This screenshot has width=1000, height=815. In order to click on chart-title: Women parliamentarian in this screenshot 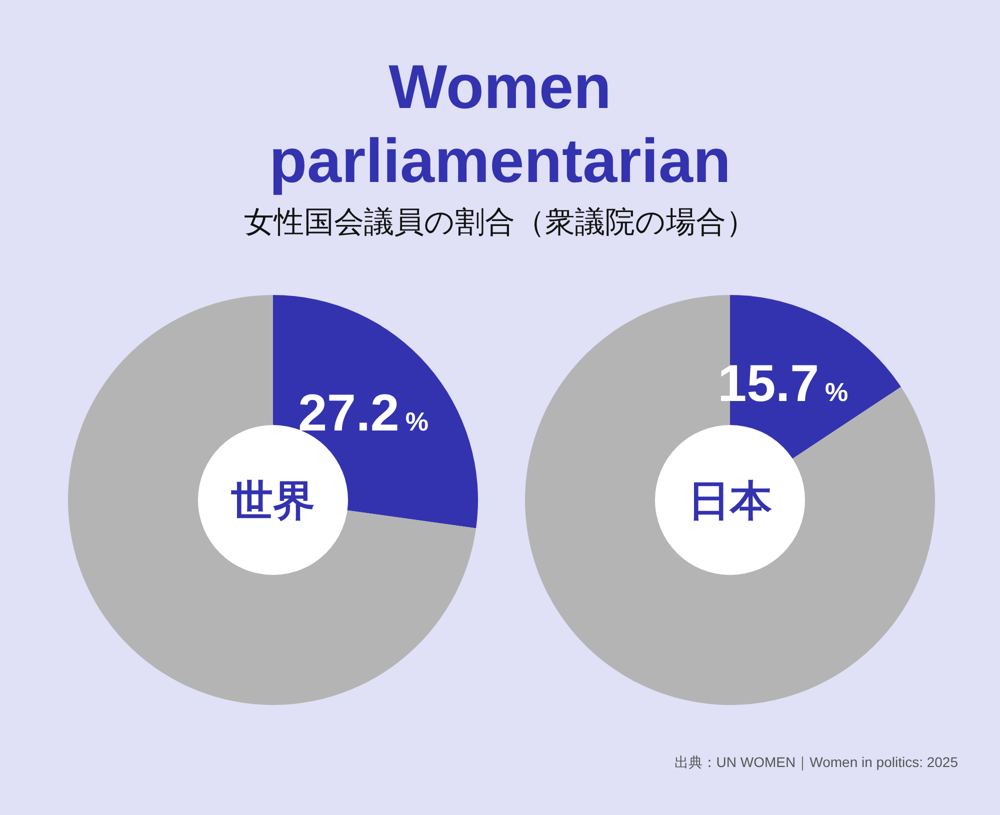, I will do `click(500, 124)`.